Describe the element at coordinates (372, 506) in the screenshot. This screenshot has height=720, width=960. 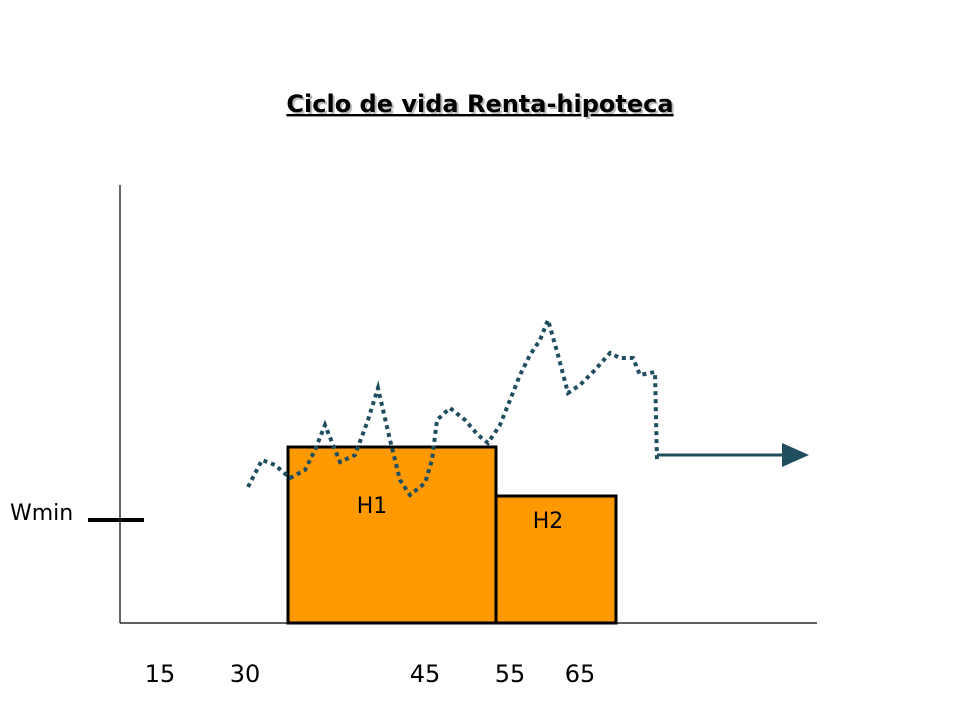
I see `box-label: H1` at that location.